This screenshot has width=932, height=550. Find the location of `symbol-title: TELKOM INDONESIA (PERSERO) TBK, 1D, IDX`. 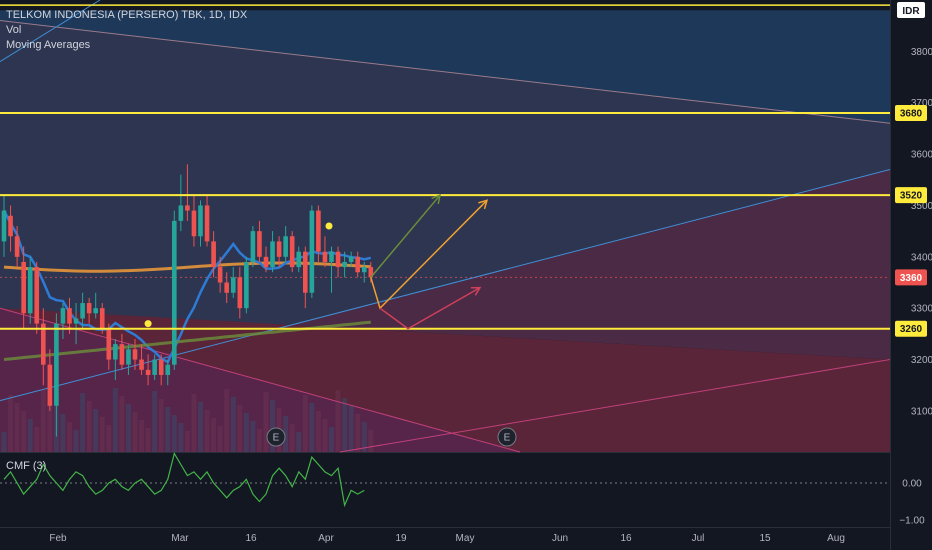

symbol-title: TELKOM INDONESIA (PERSERO) TBK, 1D, IDX is located at coordinates (127, 15).